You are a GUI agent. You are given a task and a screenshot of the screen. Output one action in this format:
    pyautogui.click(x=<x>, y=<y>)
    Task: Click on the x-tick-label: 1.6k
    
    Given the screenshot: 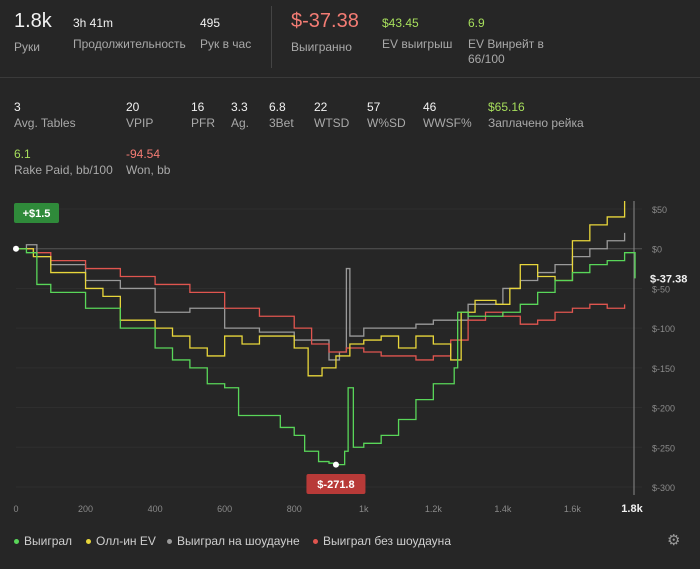 What is the action you would take?
    pyautogui.click(x=573, y=509)
    